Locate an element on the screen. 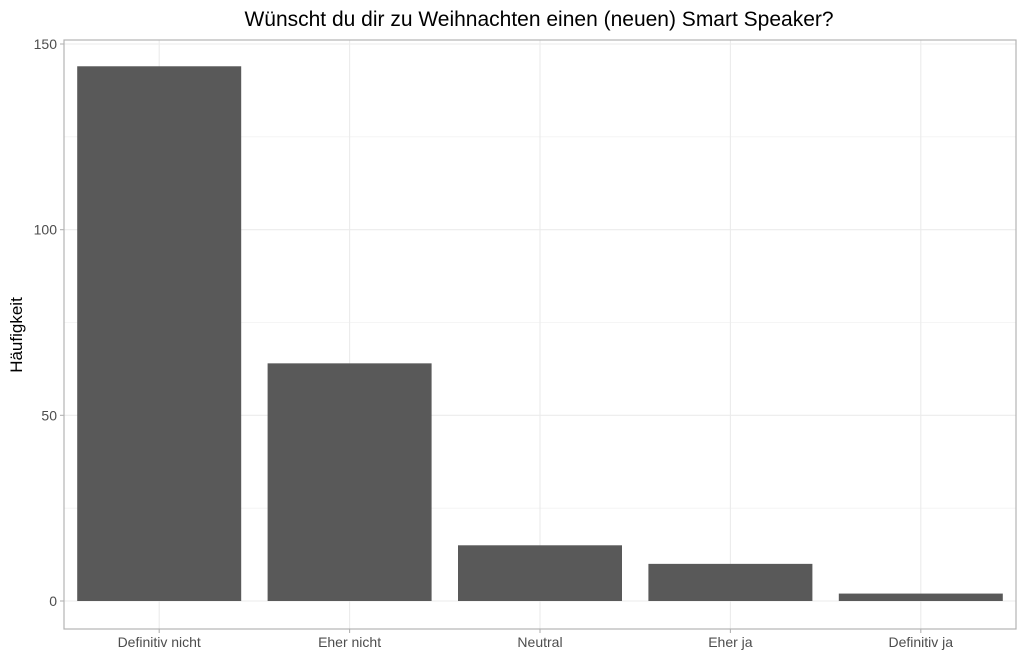 The width and height of the screenshot is (1024, 659). bar-definitiv-ja is located at coordinates (920, 597).